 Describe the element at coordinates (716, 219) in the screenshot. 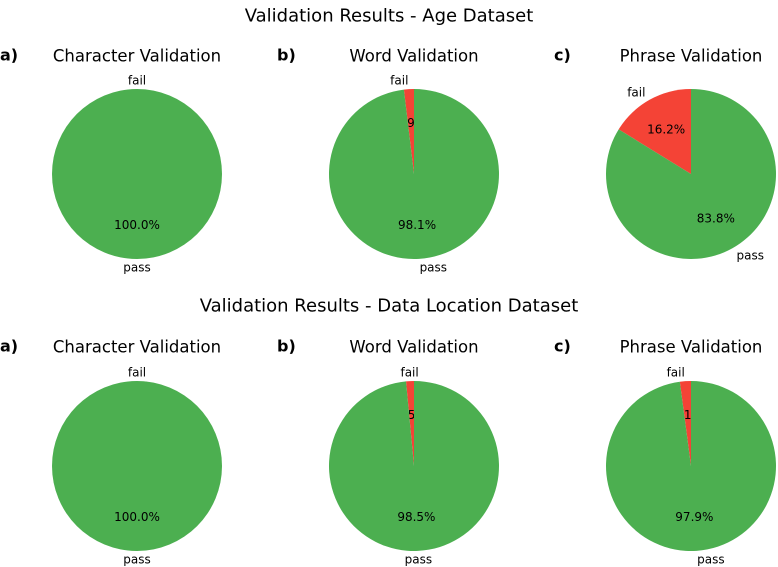

I see `percent-label: 83.8%` at that location.